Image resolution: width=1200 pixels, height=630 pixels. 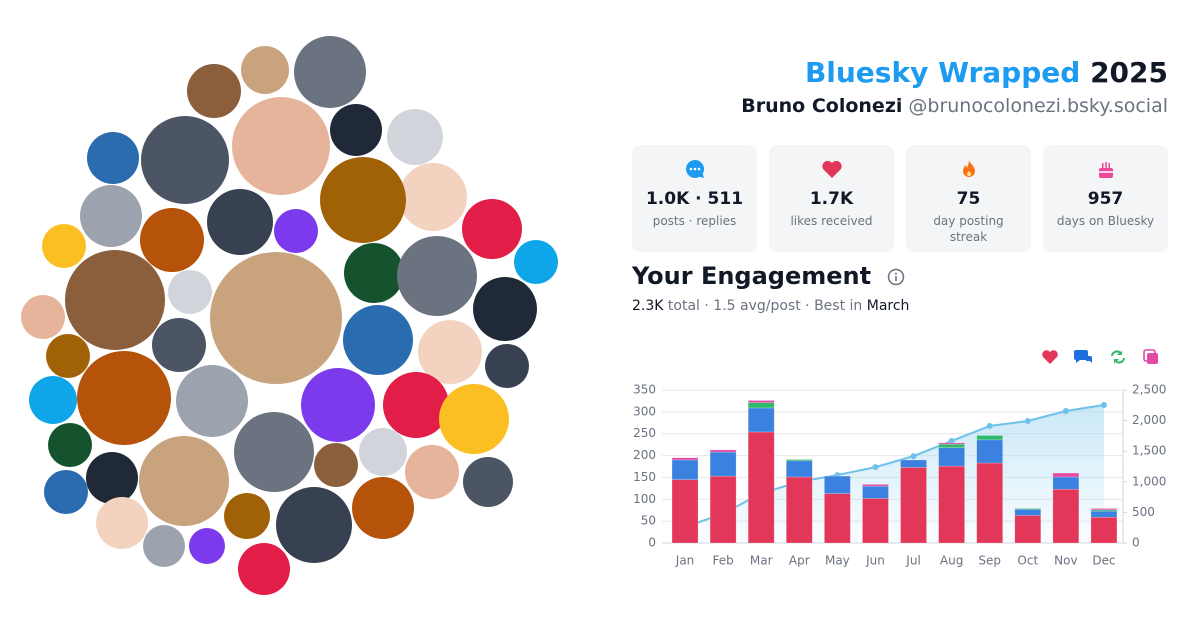 What do you see at coordinates (837, 561) in the screenshot?
I see `x-tick-label: May` at bounding box center [837, 561].